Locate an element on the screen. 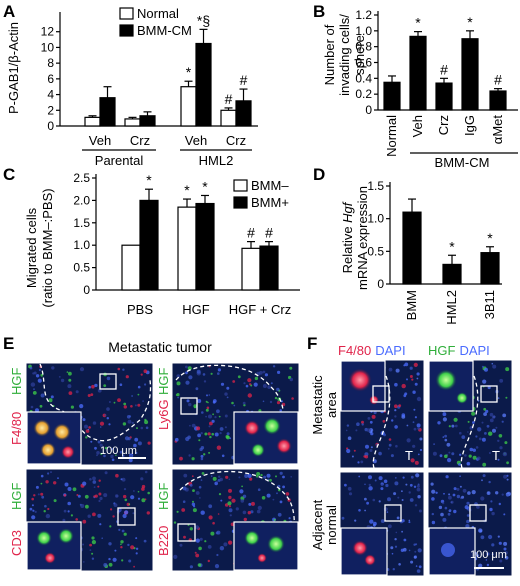  micrograph-f480-hgf: F4/80 HGF 100 μm is located at coordinates (81, 414).